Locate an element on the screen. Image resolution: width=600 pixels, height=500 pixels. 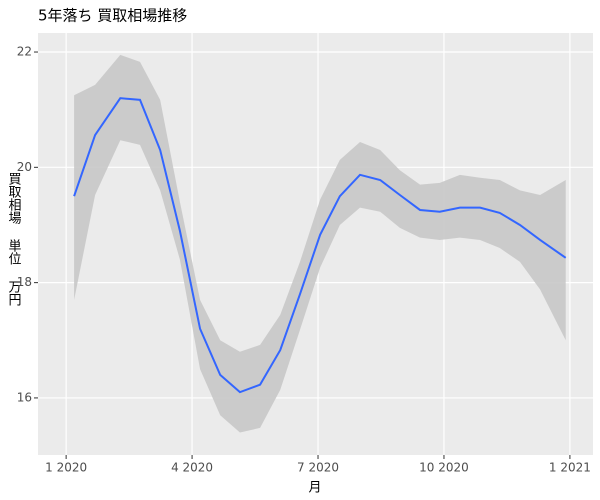
y-axis-title: 買取相場 単位 万円 is located at coordinates (14, 239).